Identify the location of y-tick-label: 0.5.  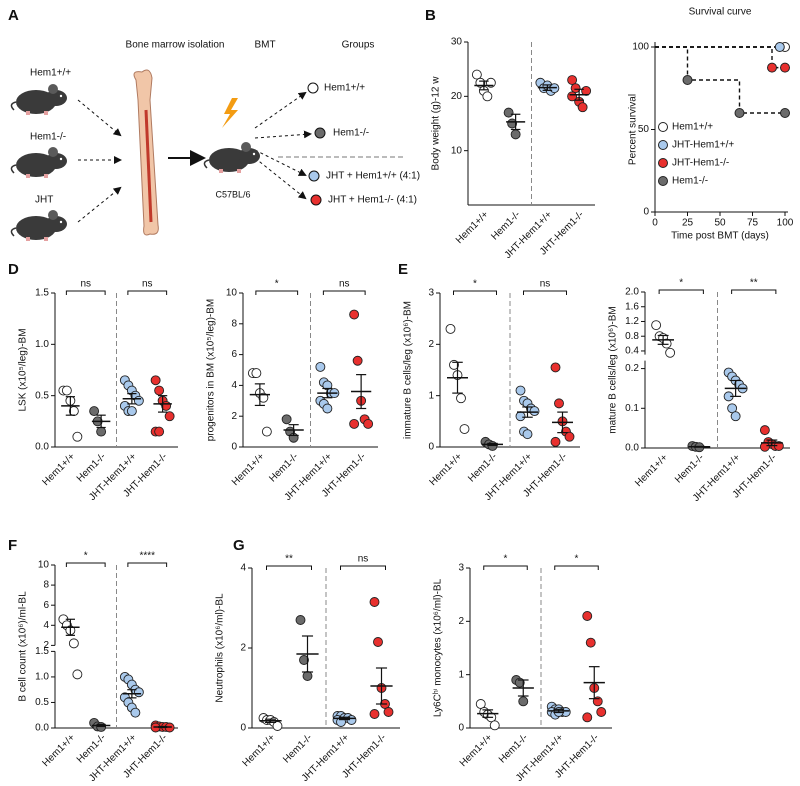
(42, 395).